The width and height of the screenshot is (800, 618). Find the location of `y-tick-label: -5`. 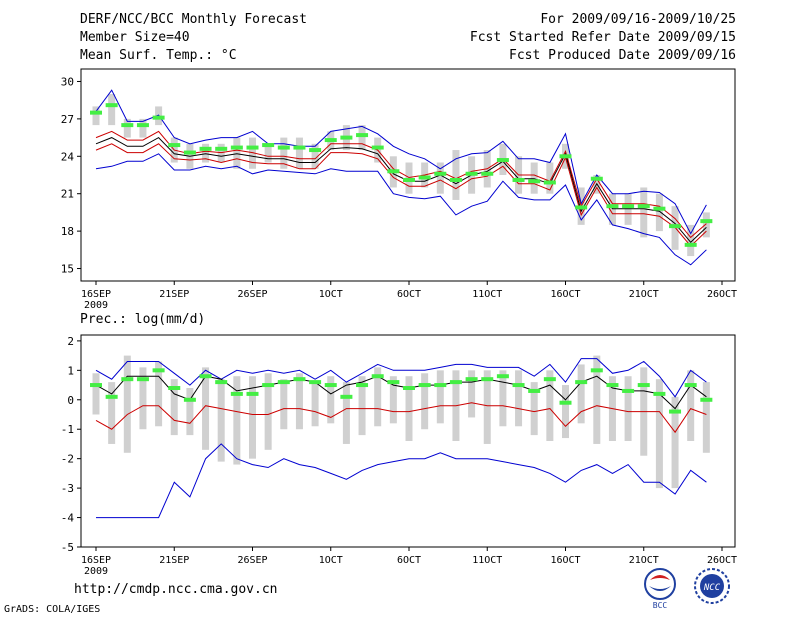

y-tick-label: -5 is located at coordinates (67, 547).